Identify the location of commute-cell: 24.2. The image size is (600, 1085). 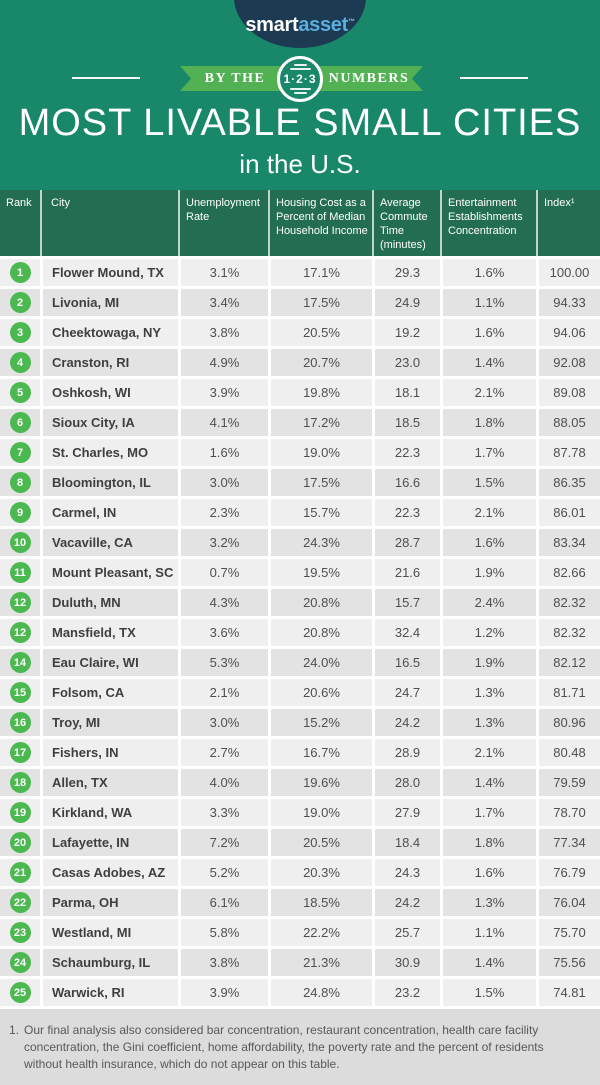
(406, 902).